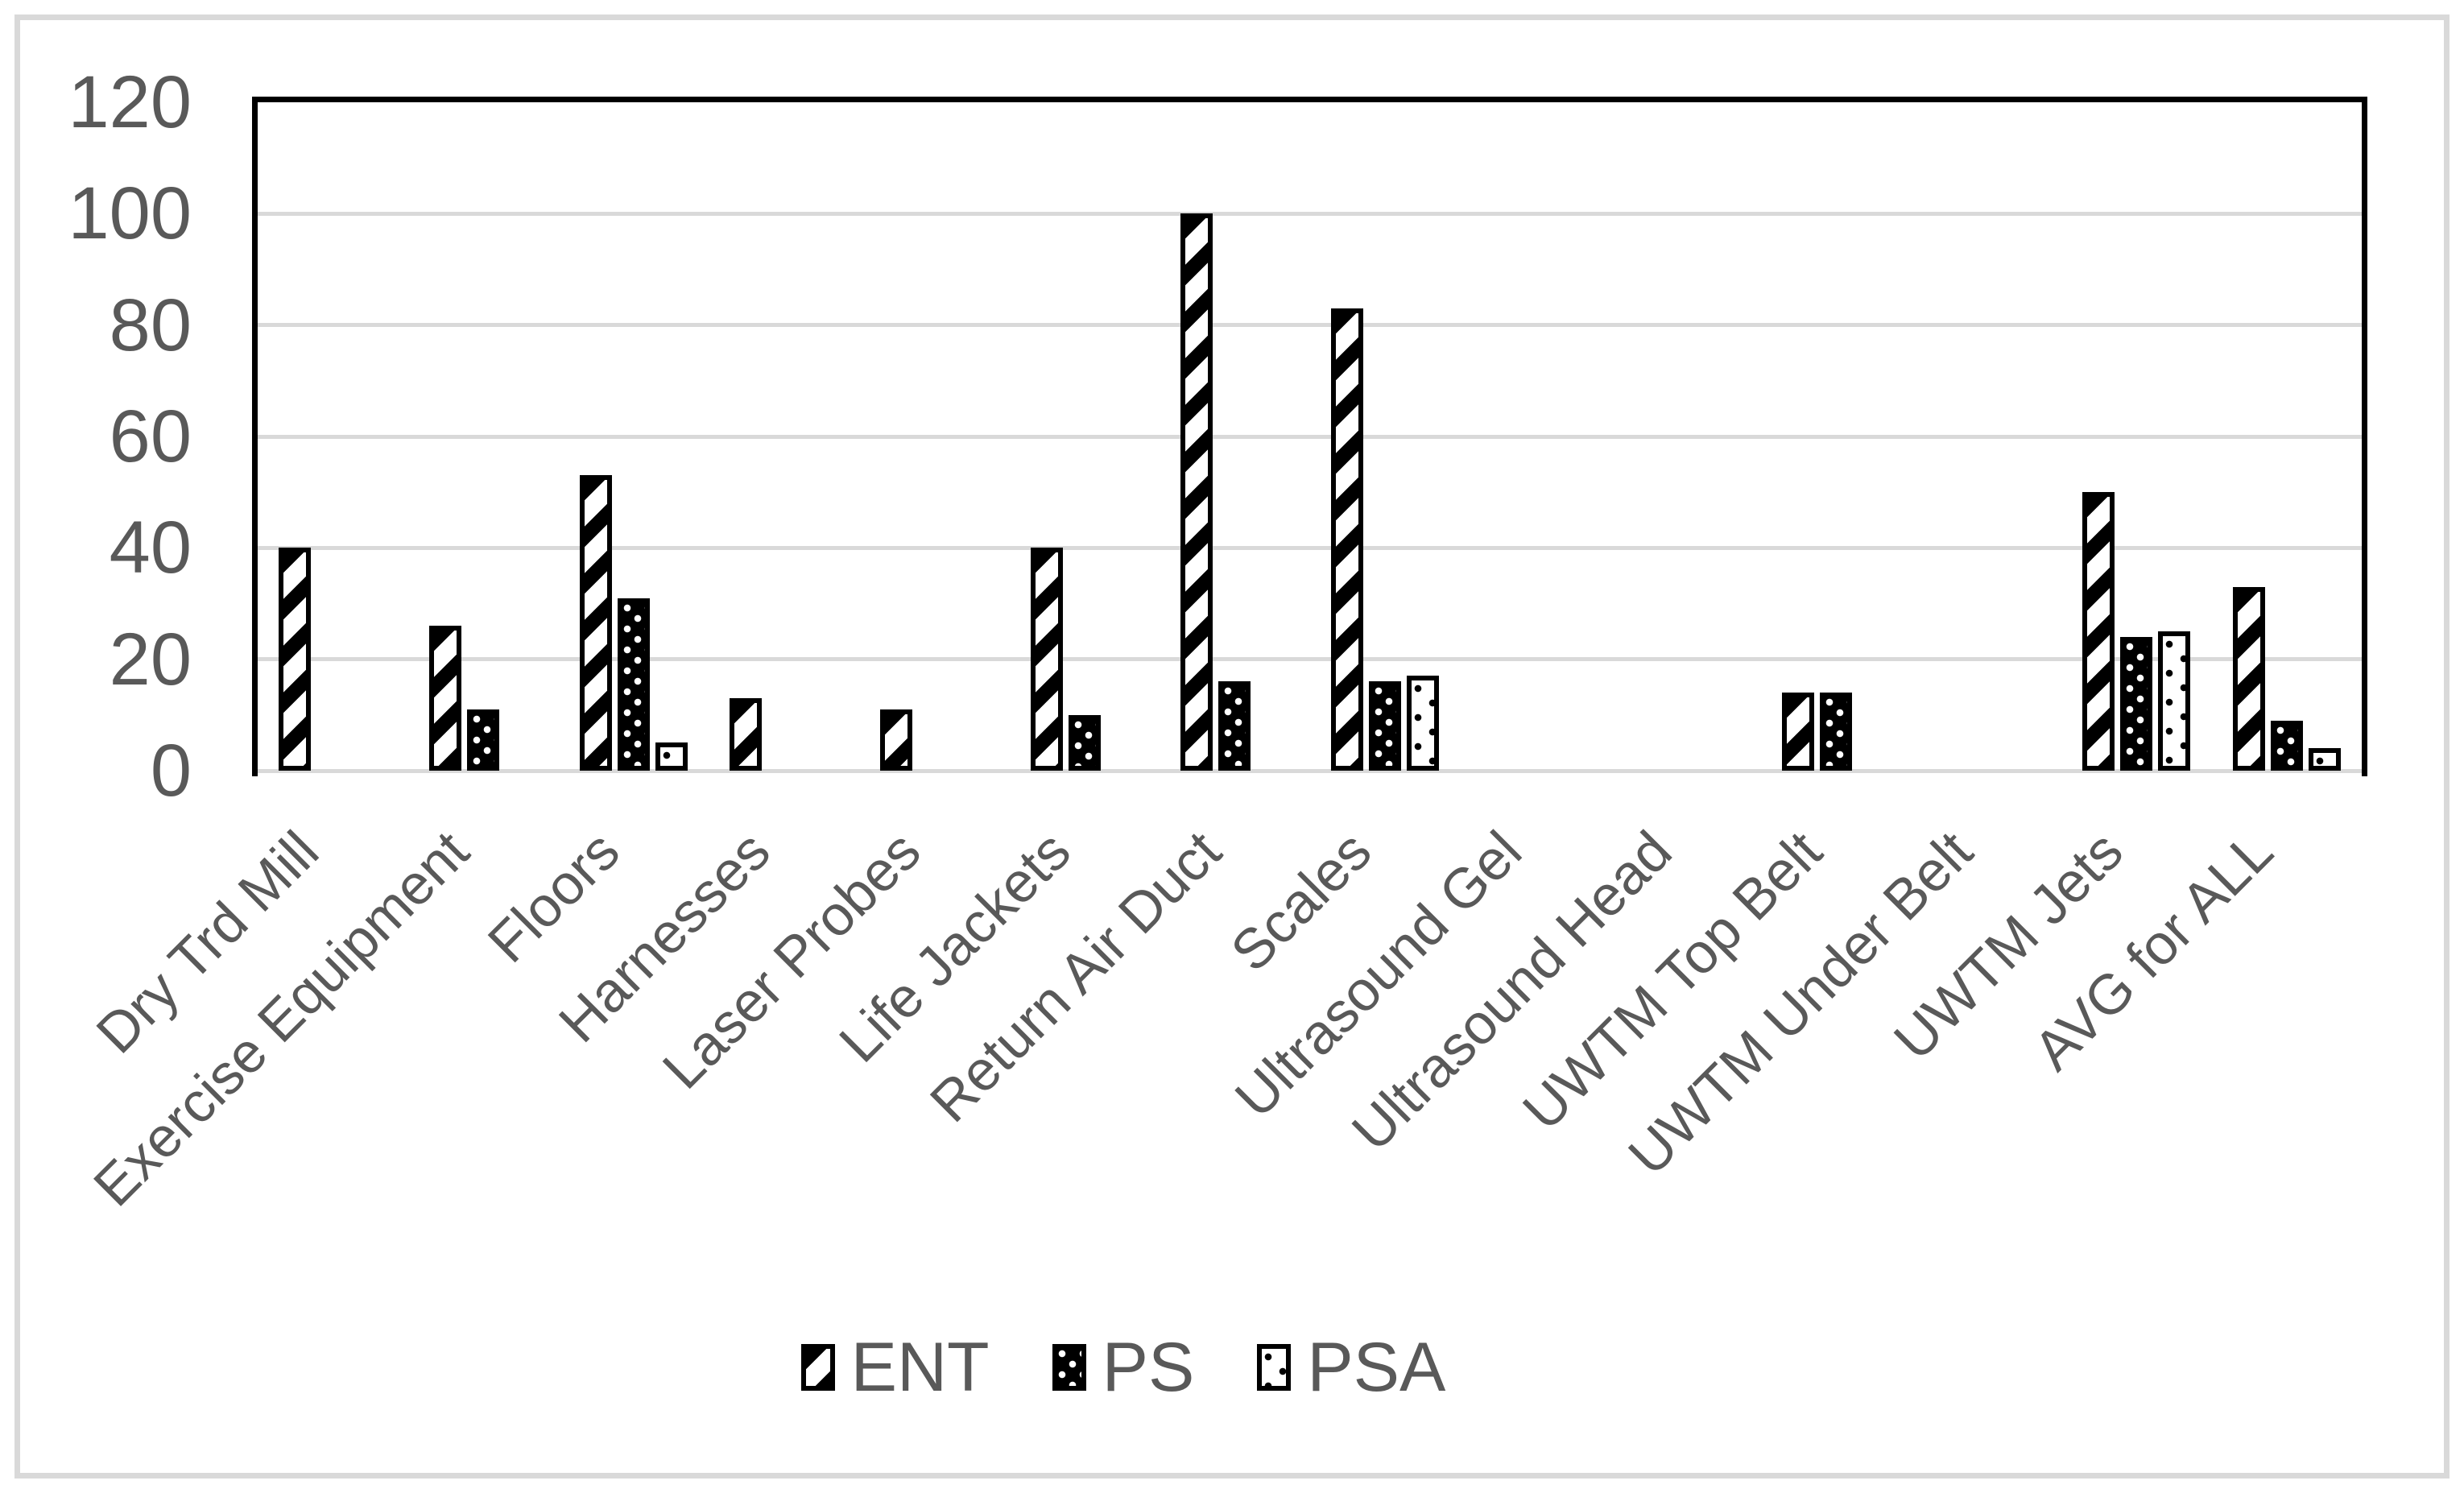 The width and height of the screenshot is (2464, 1493). Describe the element at coordinates (130, 213) in the screenshot. I see `y-tick-label: 100` at that location.